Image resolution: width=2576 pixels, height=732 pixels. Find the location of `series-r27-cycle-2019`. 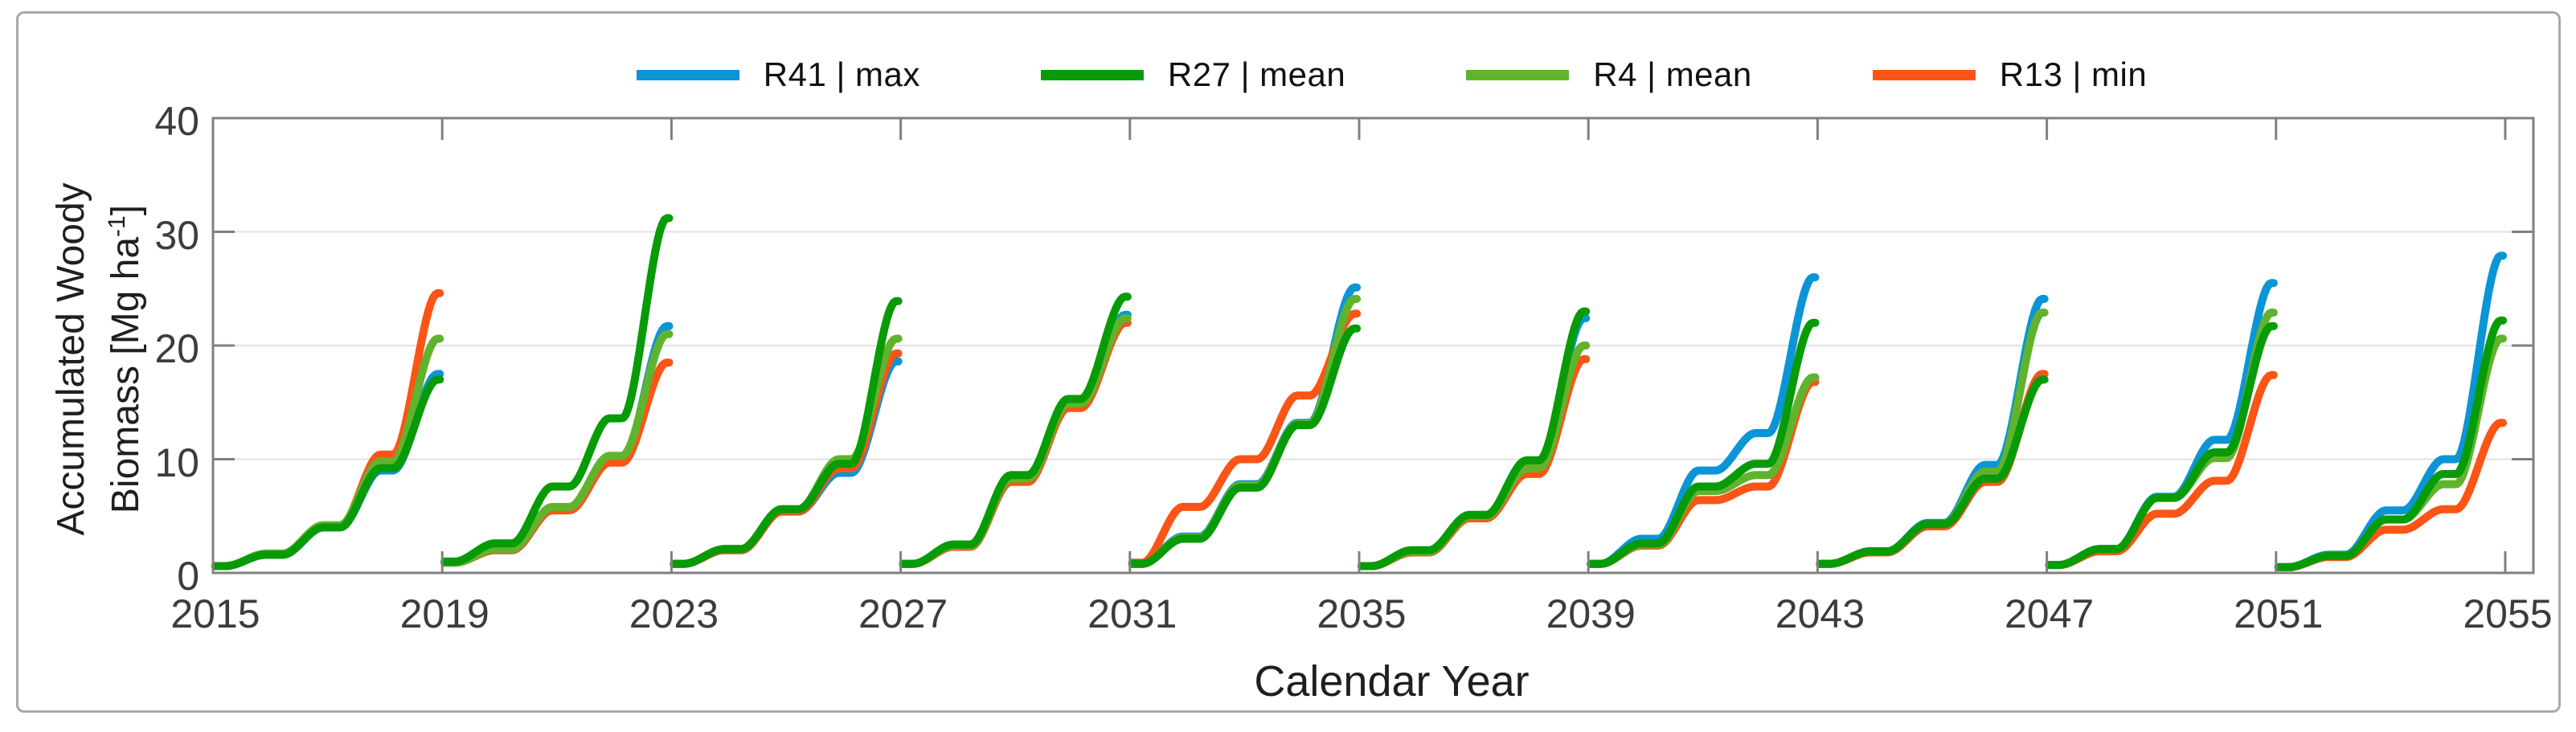

series-r27-cycle-2019 is located at coordinates (557, 390).